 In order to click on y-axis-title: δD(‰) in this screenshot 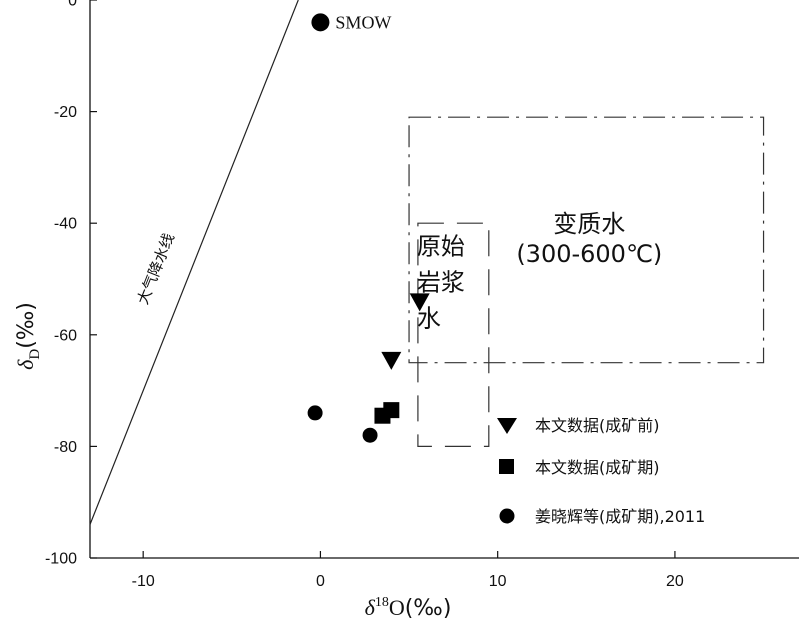, I will do `click(28, 336)`.